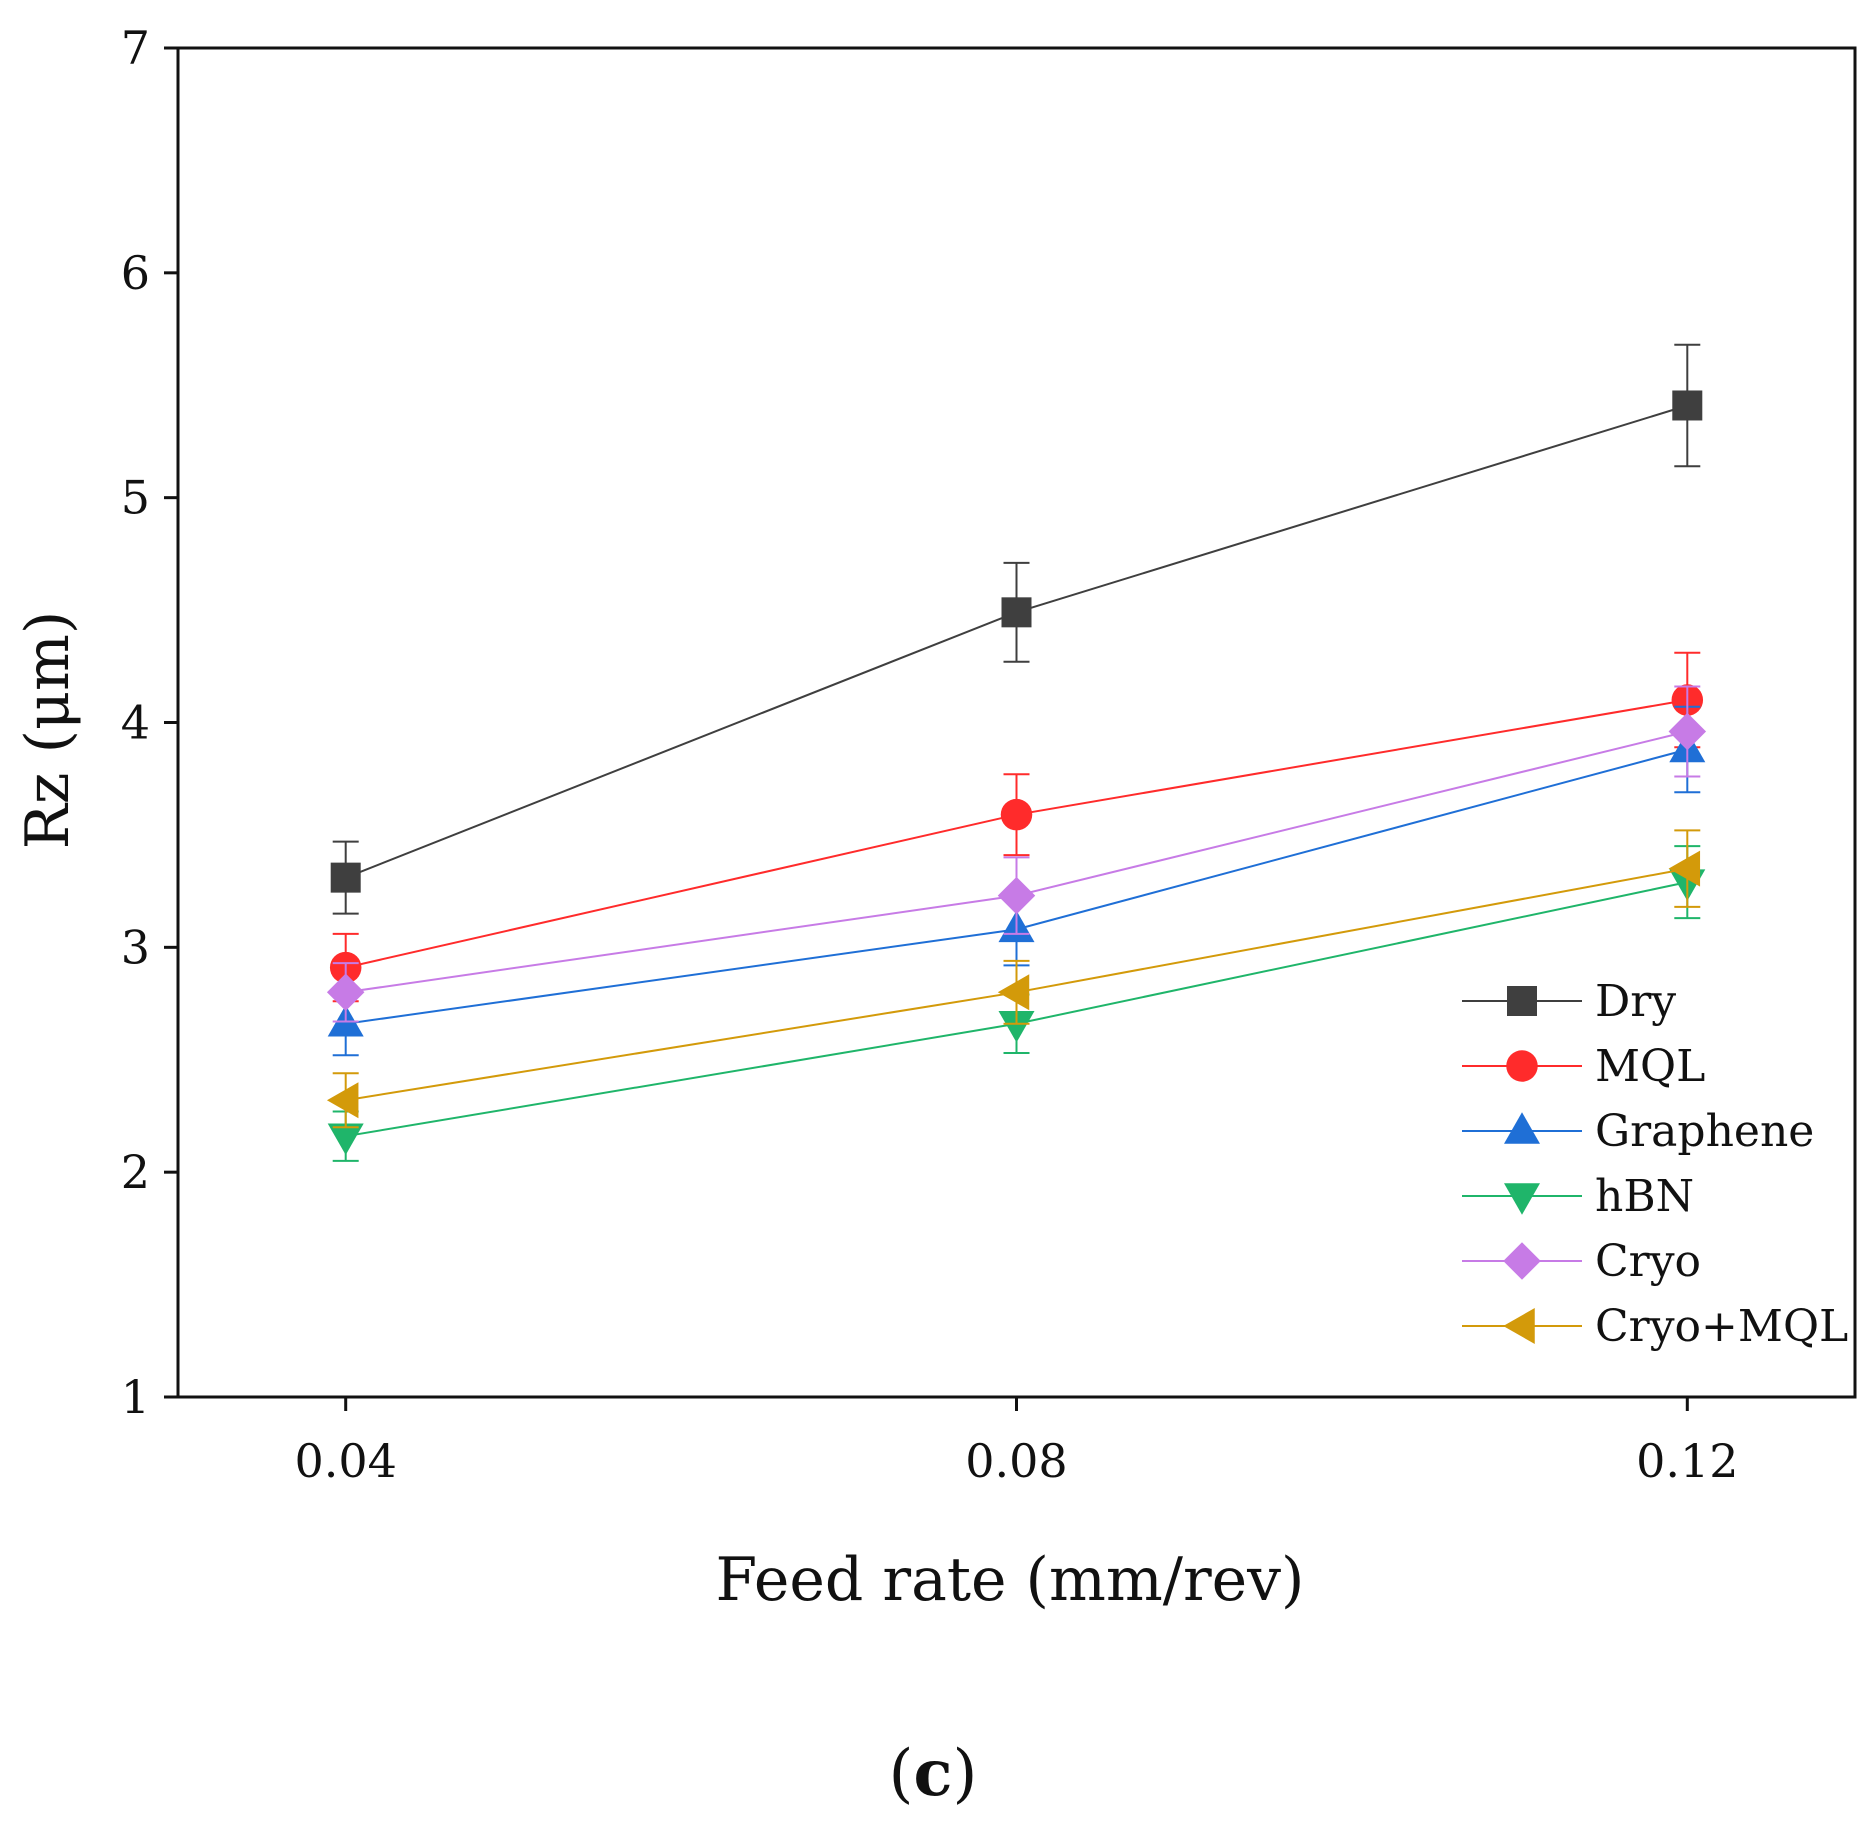 This screenshot has height=1830, width=1866. I want to click on legend-item: Cryo, so click(1581, 1261).